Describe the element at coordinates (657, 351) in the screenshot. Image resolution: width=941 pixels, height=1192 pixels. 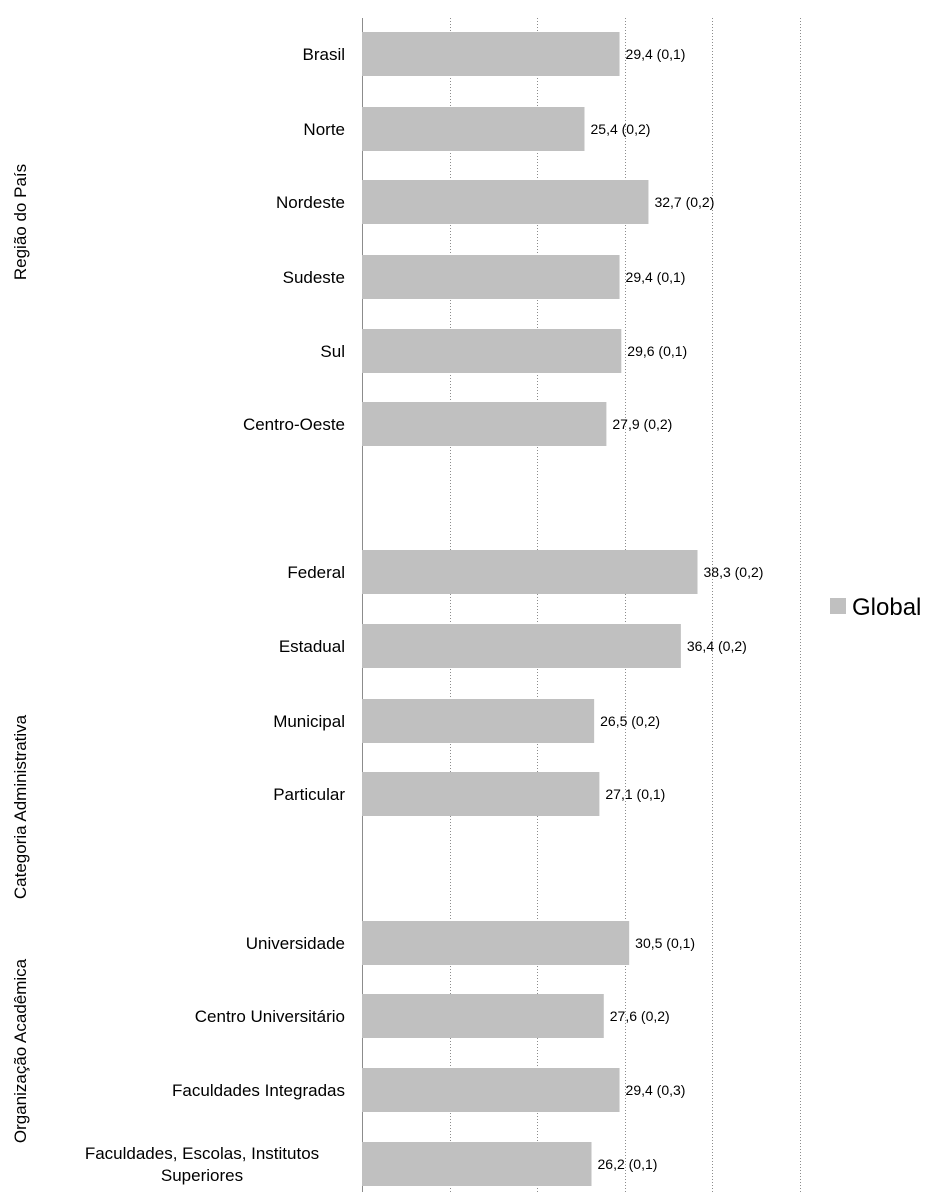
I see `data-label: 29,6 (0,1)` at that location.